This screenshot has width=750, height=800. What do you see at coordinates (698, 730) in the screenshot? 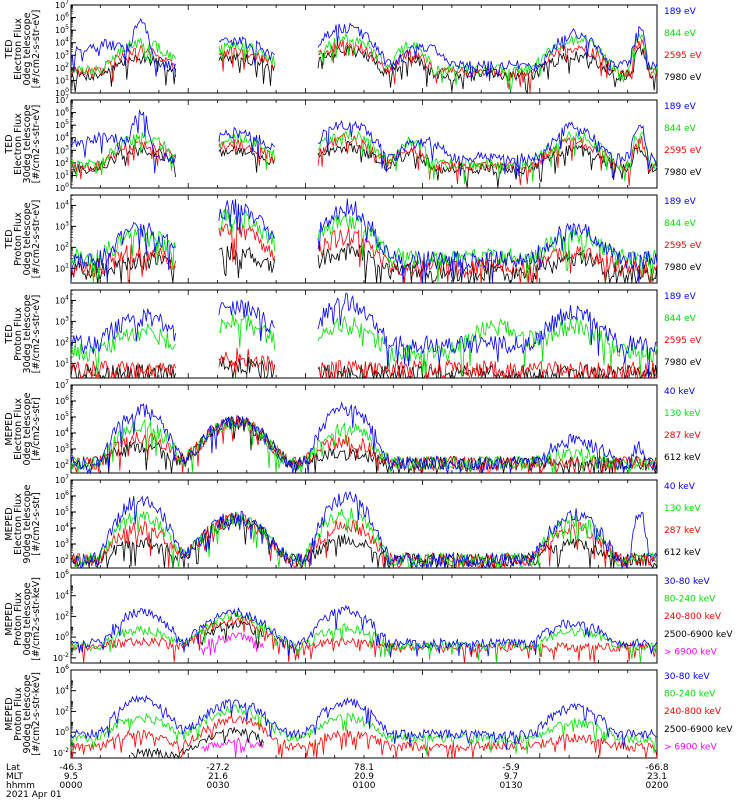
I see `legend-2500-6900-kev: 2500-6900 keV` at bounding box center [698, 730].